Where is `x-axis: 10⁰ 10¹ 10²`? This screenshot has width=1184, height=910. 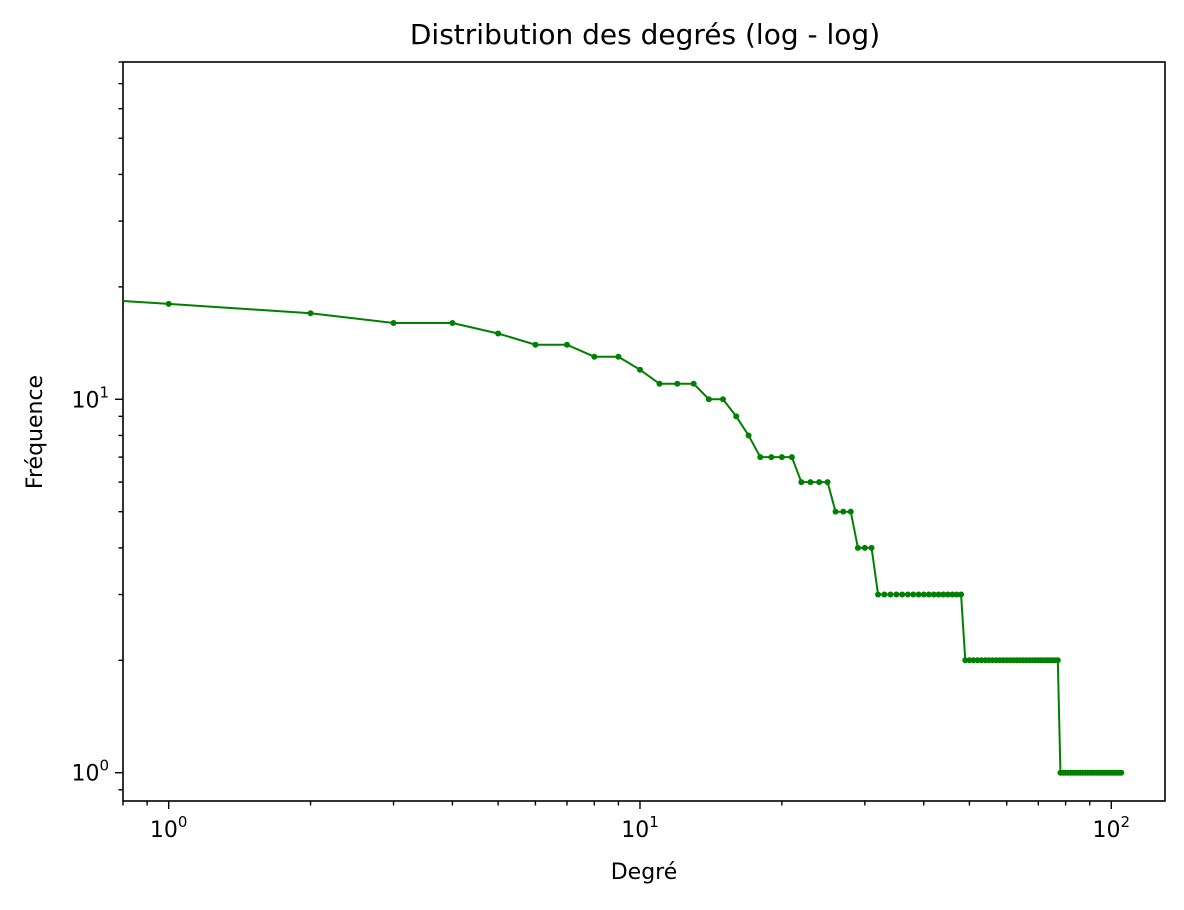 x-axis: 10⁰ 10¹ 10² is located at coordinates (626, 822).